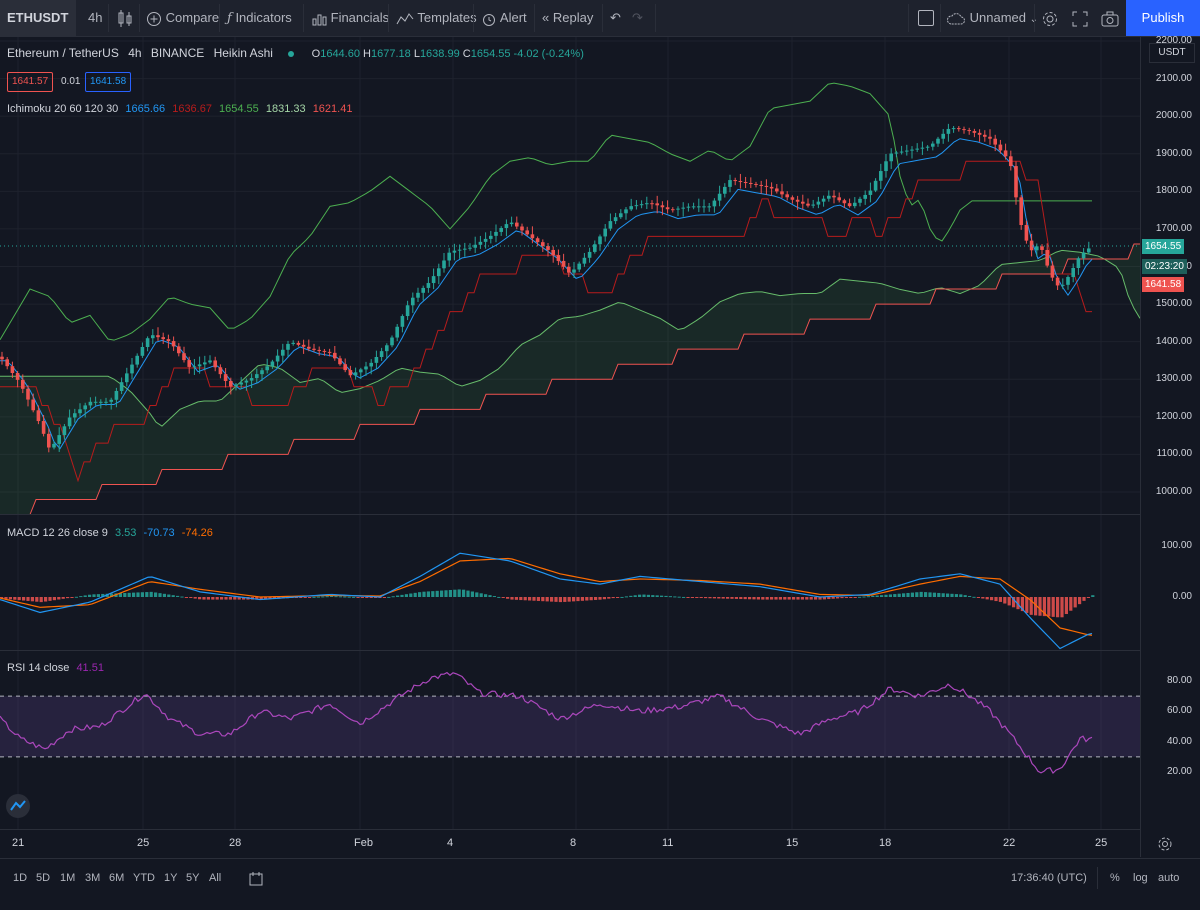 This screenshot has width=1200, height=910. I want to click on range-button-6m: 6M, so click(117, 878).